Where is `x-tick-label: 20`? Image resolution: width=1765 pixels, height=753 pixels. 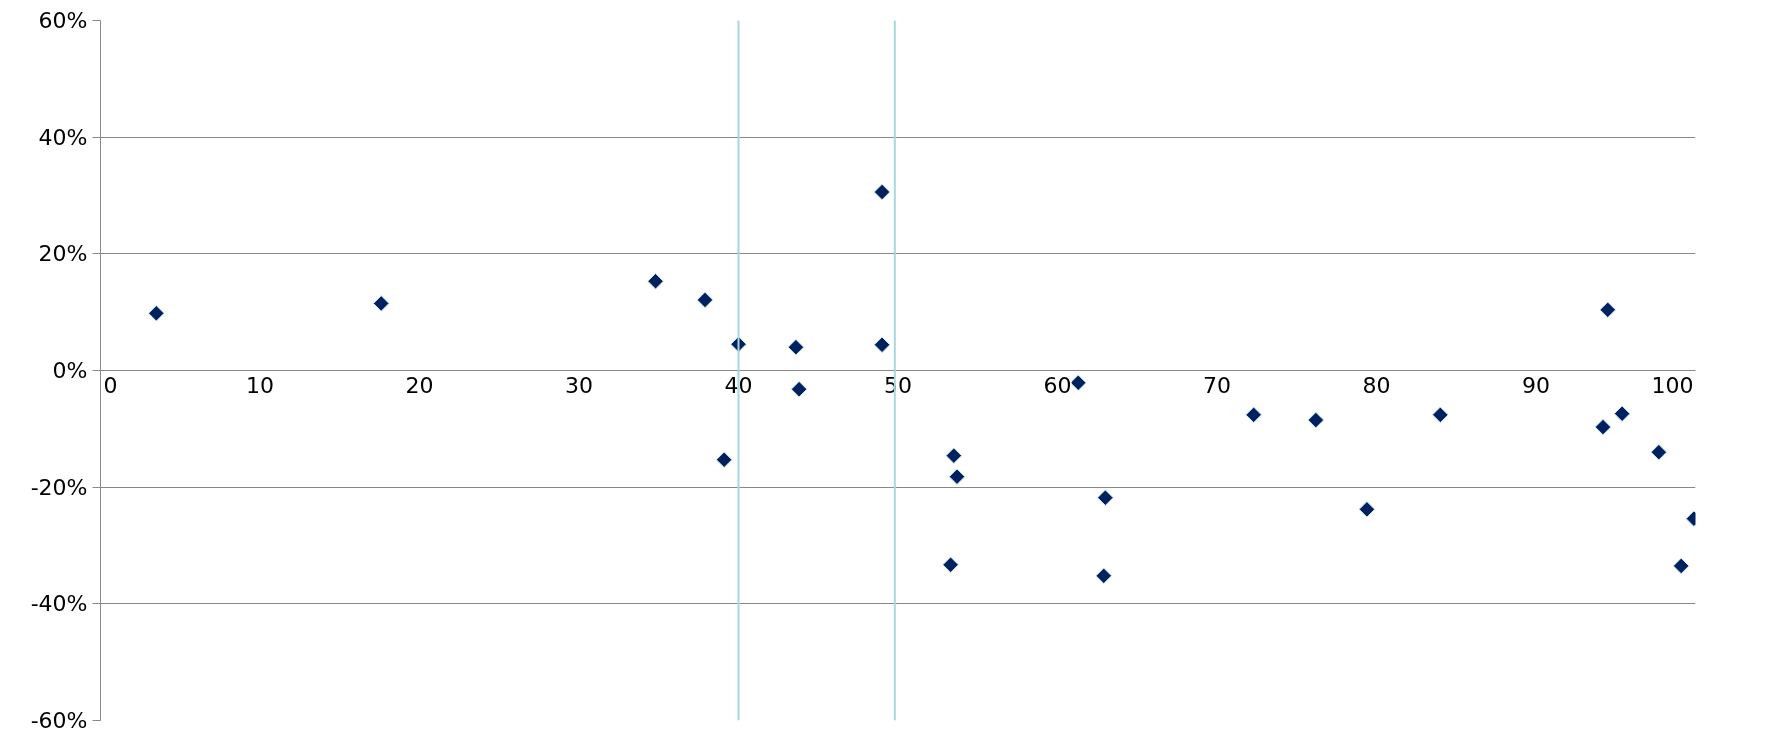
x-tick-label: 20 is located at coordinates (419, 385).